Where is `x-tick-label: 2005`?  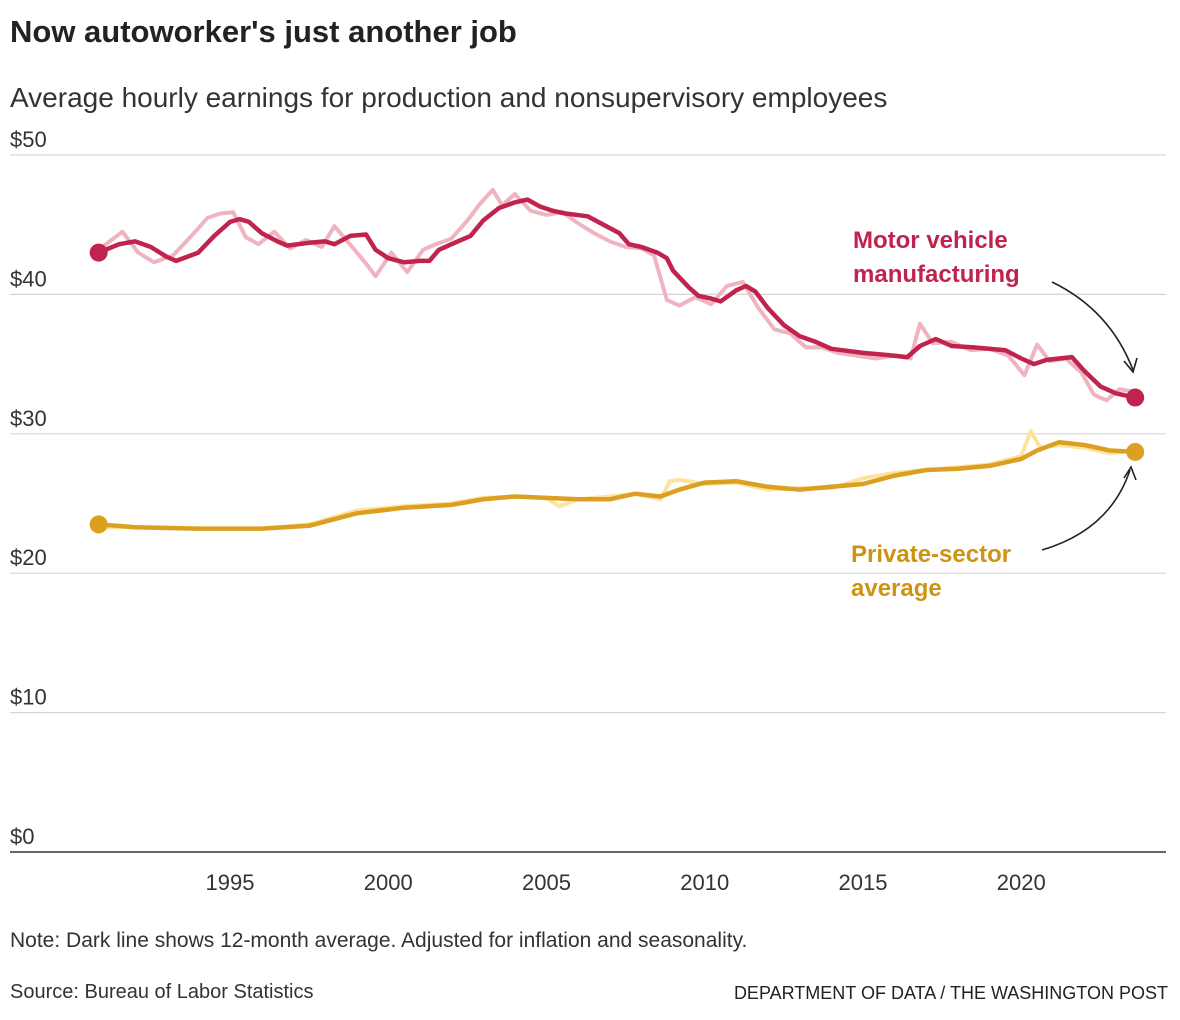
x-tick-label: 2005 is located at coordinates (546, 882).